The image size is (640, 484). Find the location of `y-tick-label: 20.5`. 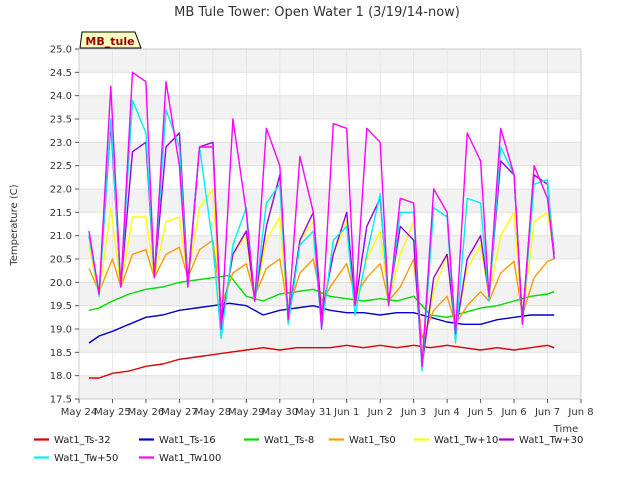

y-tick-label: 20.5 is located at coordinates (61, 260).